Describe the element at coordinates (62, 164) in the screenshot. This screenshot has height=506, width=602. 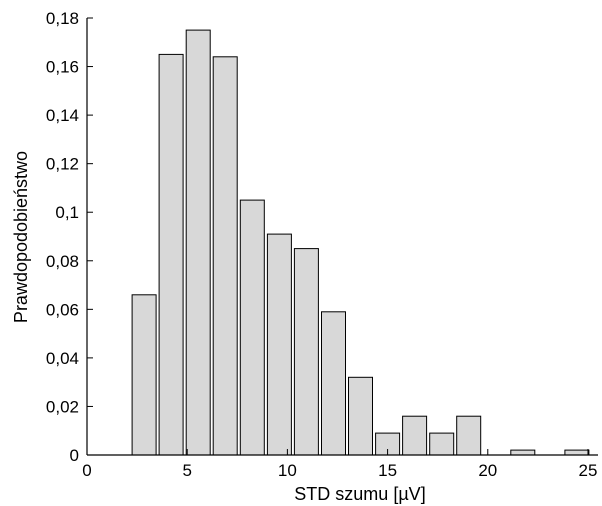
I see `y-tick-label: 0,12` at that location.